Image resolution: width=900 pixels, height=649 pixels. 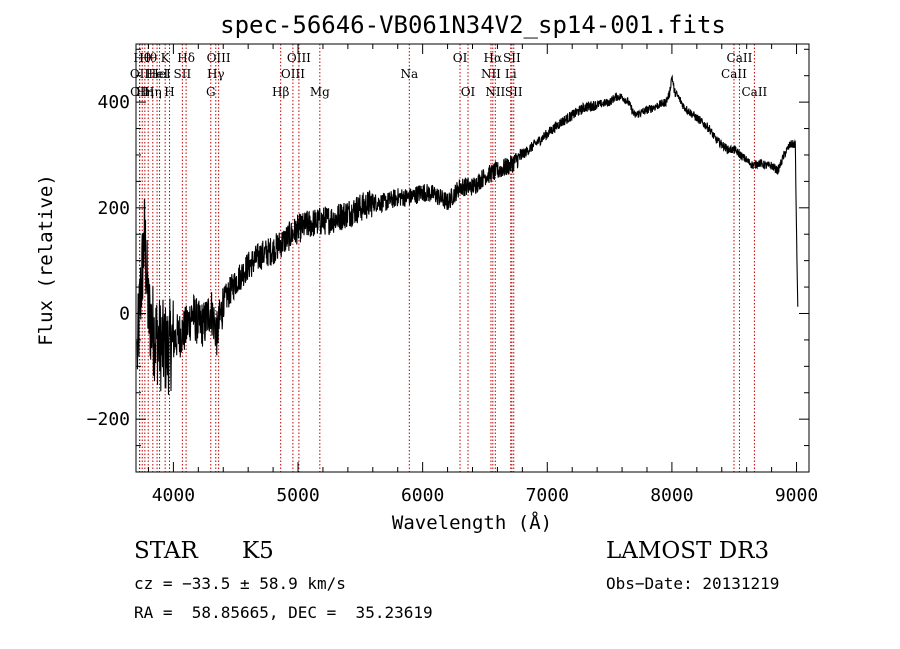 What do you see at coordinates (124, 313) in the screenshot?
I see `y-tick-label: 0` at bounding box center [124, 313].